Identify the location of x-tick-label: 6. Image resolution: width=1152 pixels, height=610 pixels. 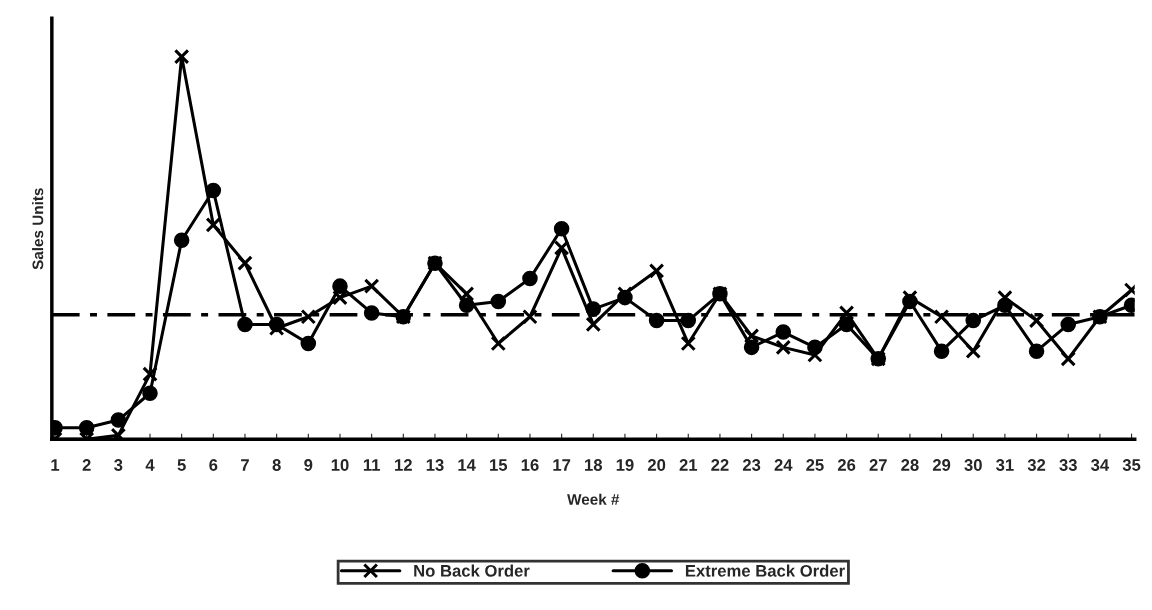
(213, 465).